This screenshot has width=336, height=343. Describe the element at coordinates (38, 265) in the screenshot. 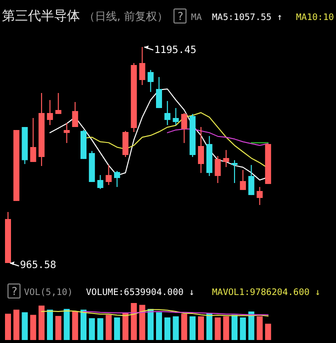

I see `annotation: 965.58` at that location.